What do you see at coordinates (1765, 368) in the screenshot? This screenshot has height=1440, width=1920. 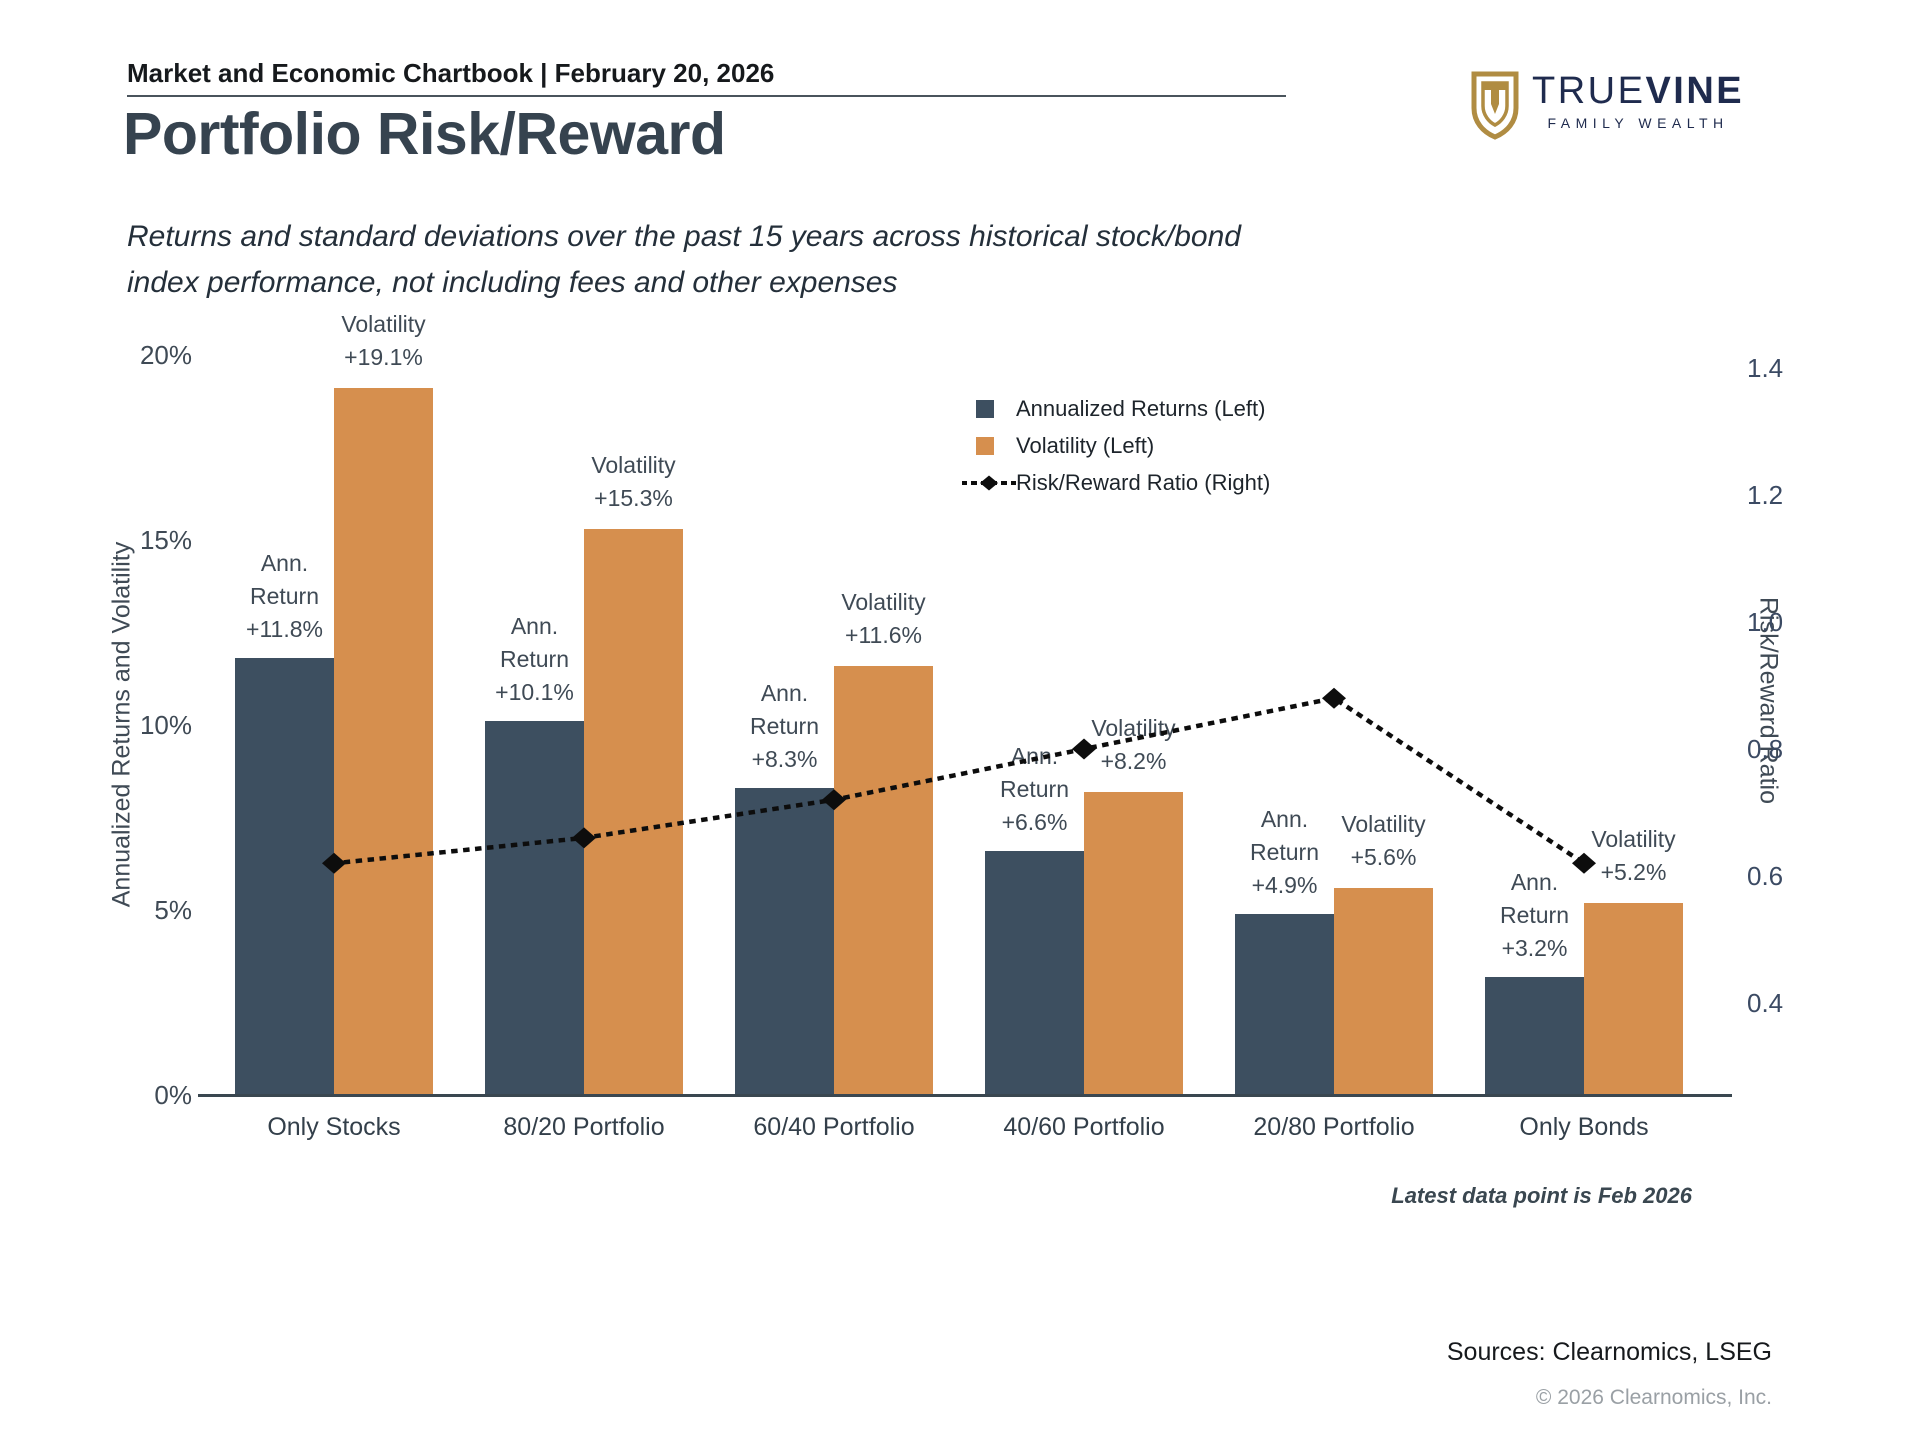 I see `right-axis-tick: 1.4` at bounding box center [1765, 368].